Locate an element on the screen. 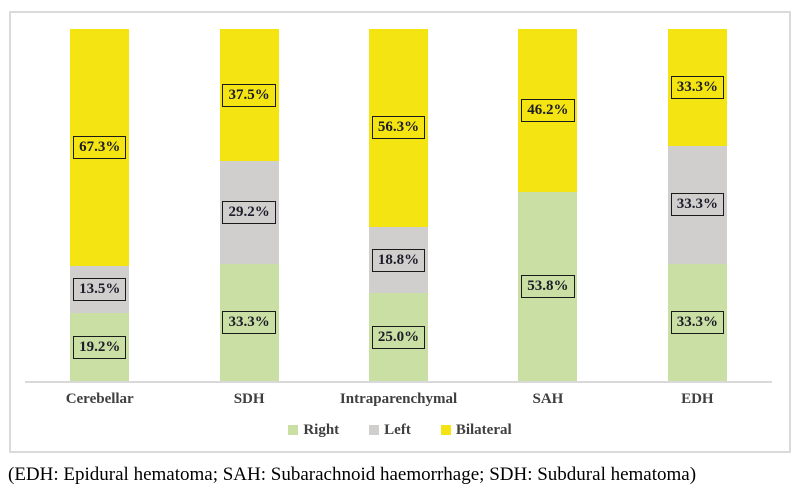 Image resolution: width=800 pixels, height=497 pixels. bar-segment-bilateral: 56.3% is located at coordinates (399, 128).